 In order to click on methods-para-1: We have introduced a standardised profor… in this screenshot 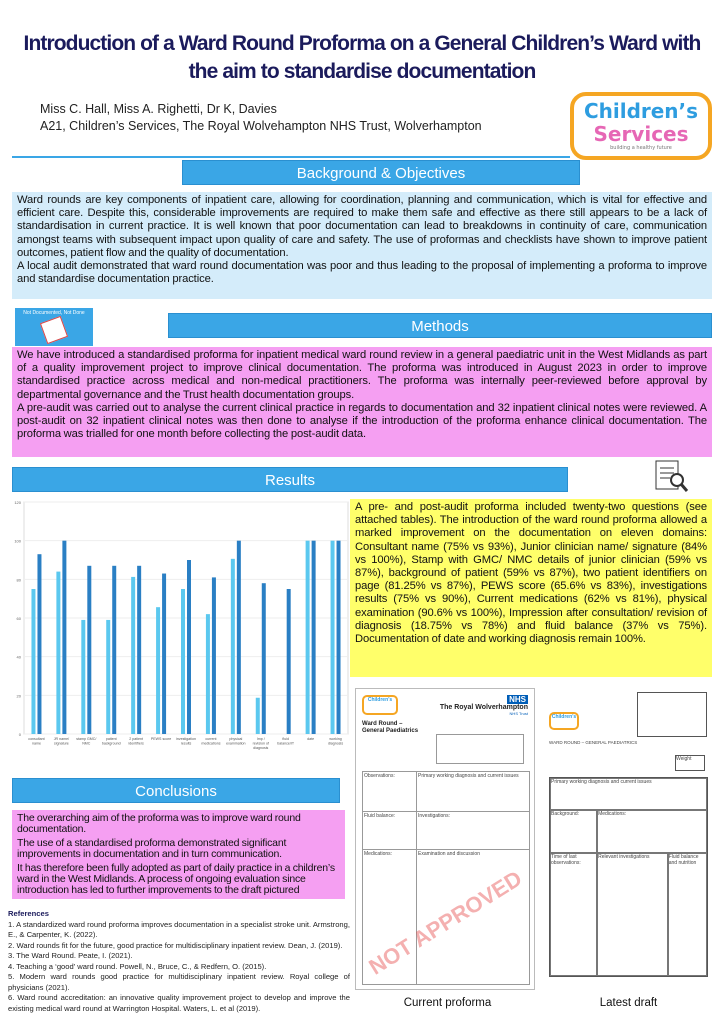, I will do `click(362, 375)`.